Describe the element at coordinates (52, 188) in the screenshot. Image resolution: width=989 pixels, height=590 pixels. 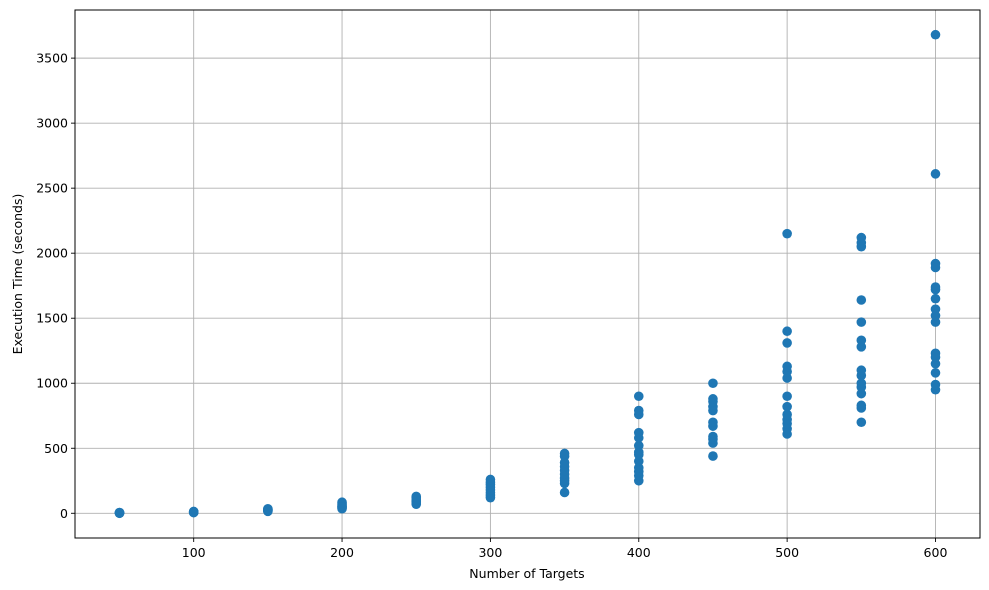
I see `y-tick-label: 2500` at that location.